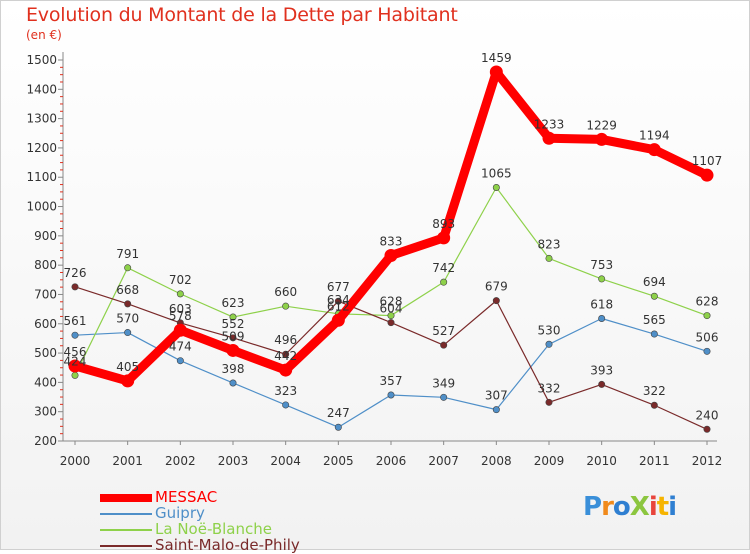 The image size is (750, 554). Describe the element at coordinates (127, 254) in the screenshot. I see `data-label: 791` at that location.